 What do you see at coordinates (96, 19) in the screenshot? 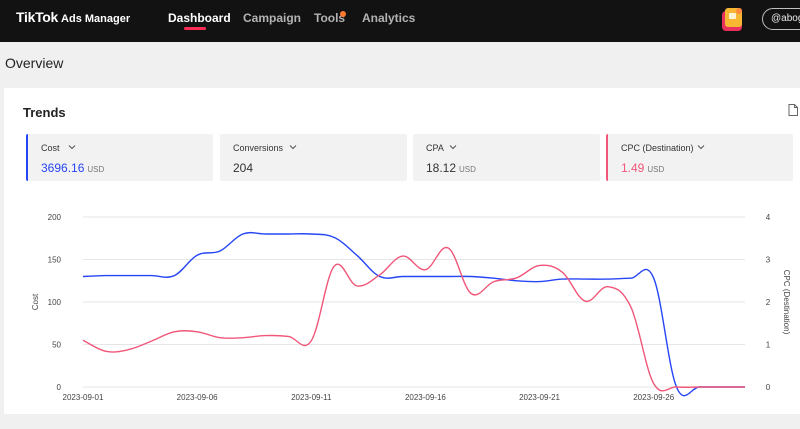
I see `brand-subtitle: Ads Manager` at bounding box center [96, 19].